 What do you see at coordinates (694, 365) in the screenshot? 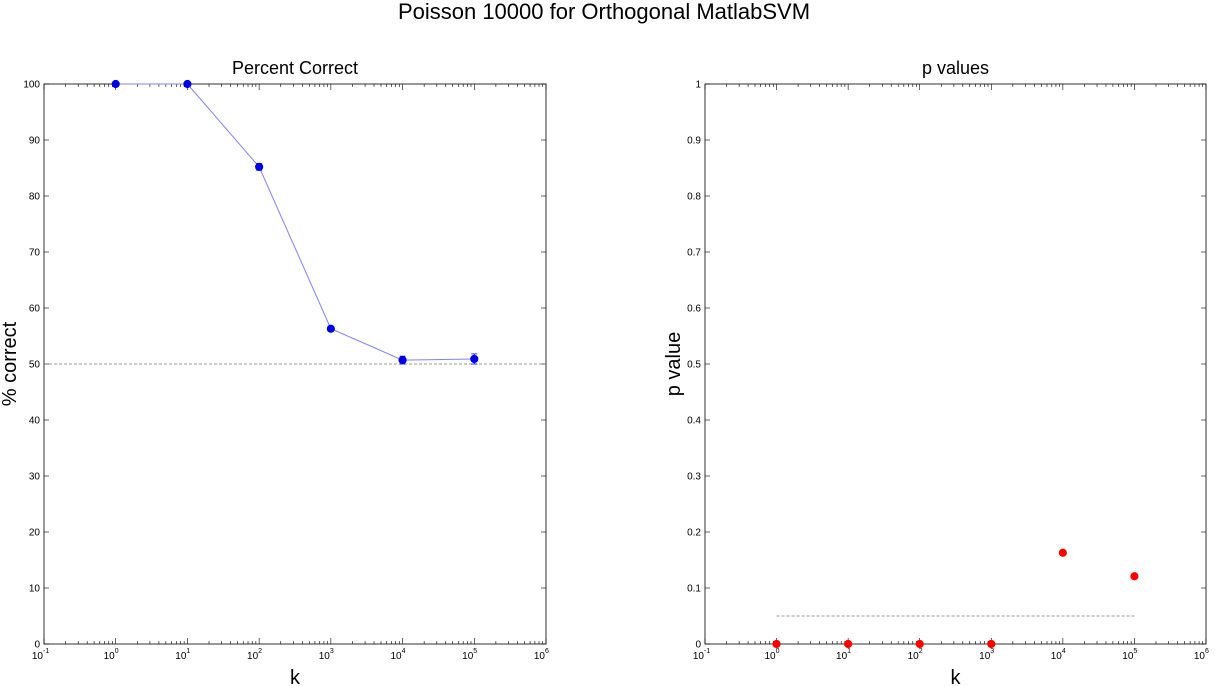
I see `y-tick-label: 0.5` at bounding box center [694, 365].